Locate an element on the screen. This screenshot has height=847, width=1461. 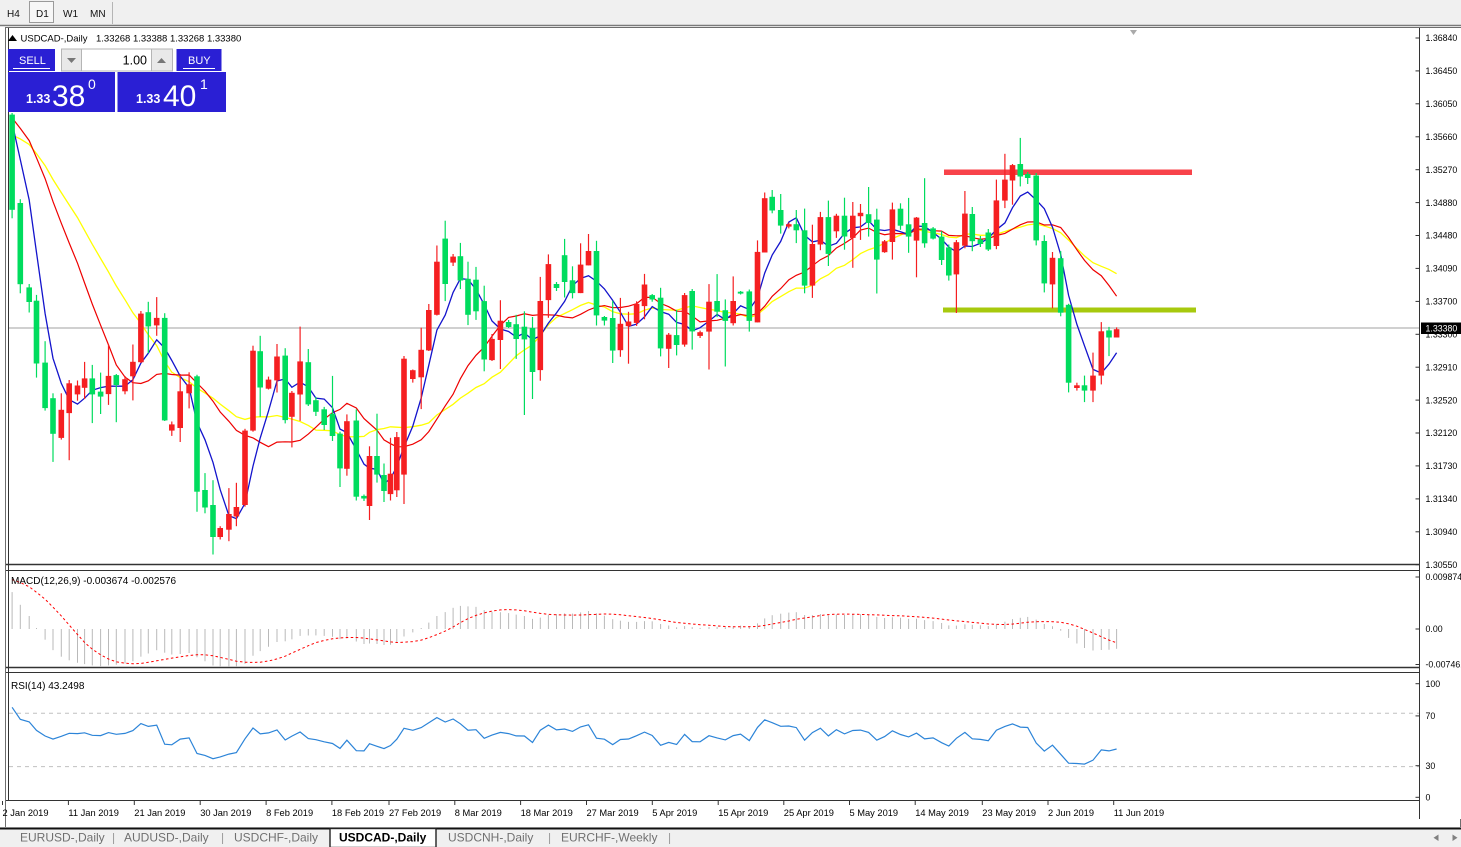
svg-text: USDCHF-,Daily is located at coordinates (276, 838).